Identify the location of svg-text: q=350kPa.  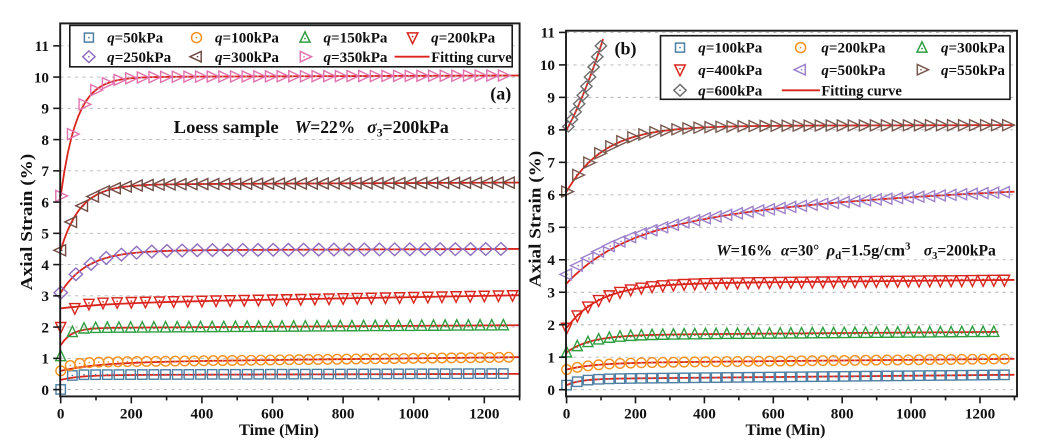
(356, 58).